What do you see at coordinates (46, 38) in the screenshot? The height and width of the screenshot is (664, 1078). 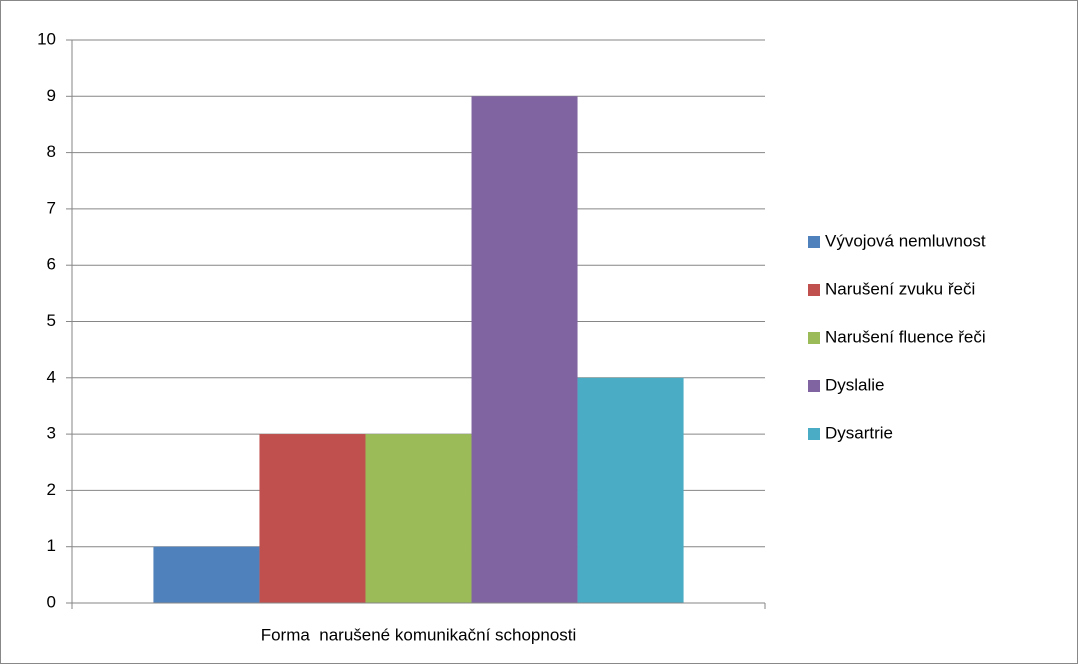 I see `y-tick-label: 10` at bounding box center [46, 38].